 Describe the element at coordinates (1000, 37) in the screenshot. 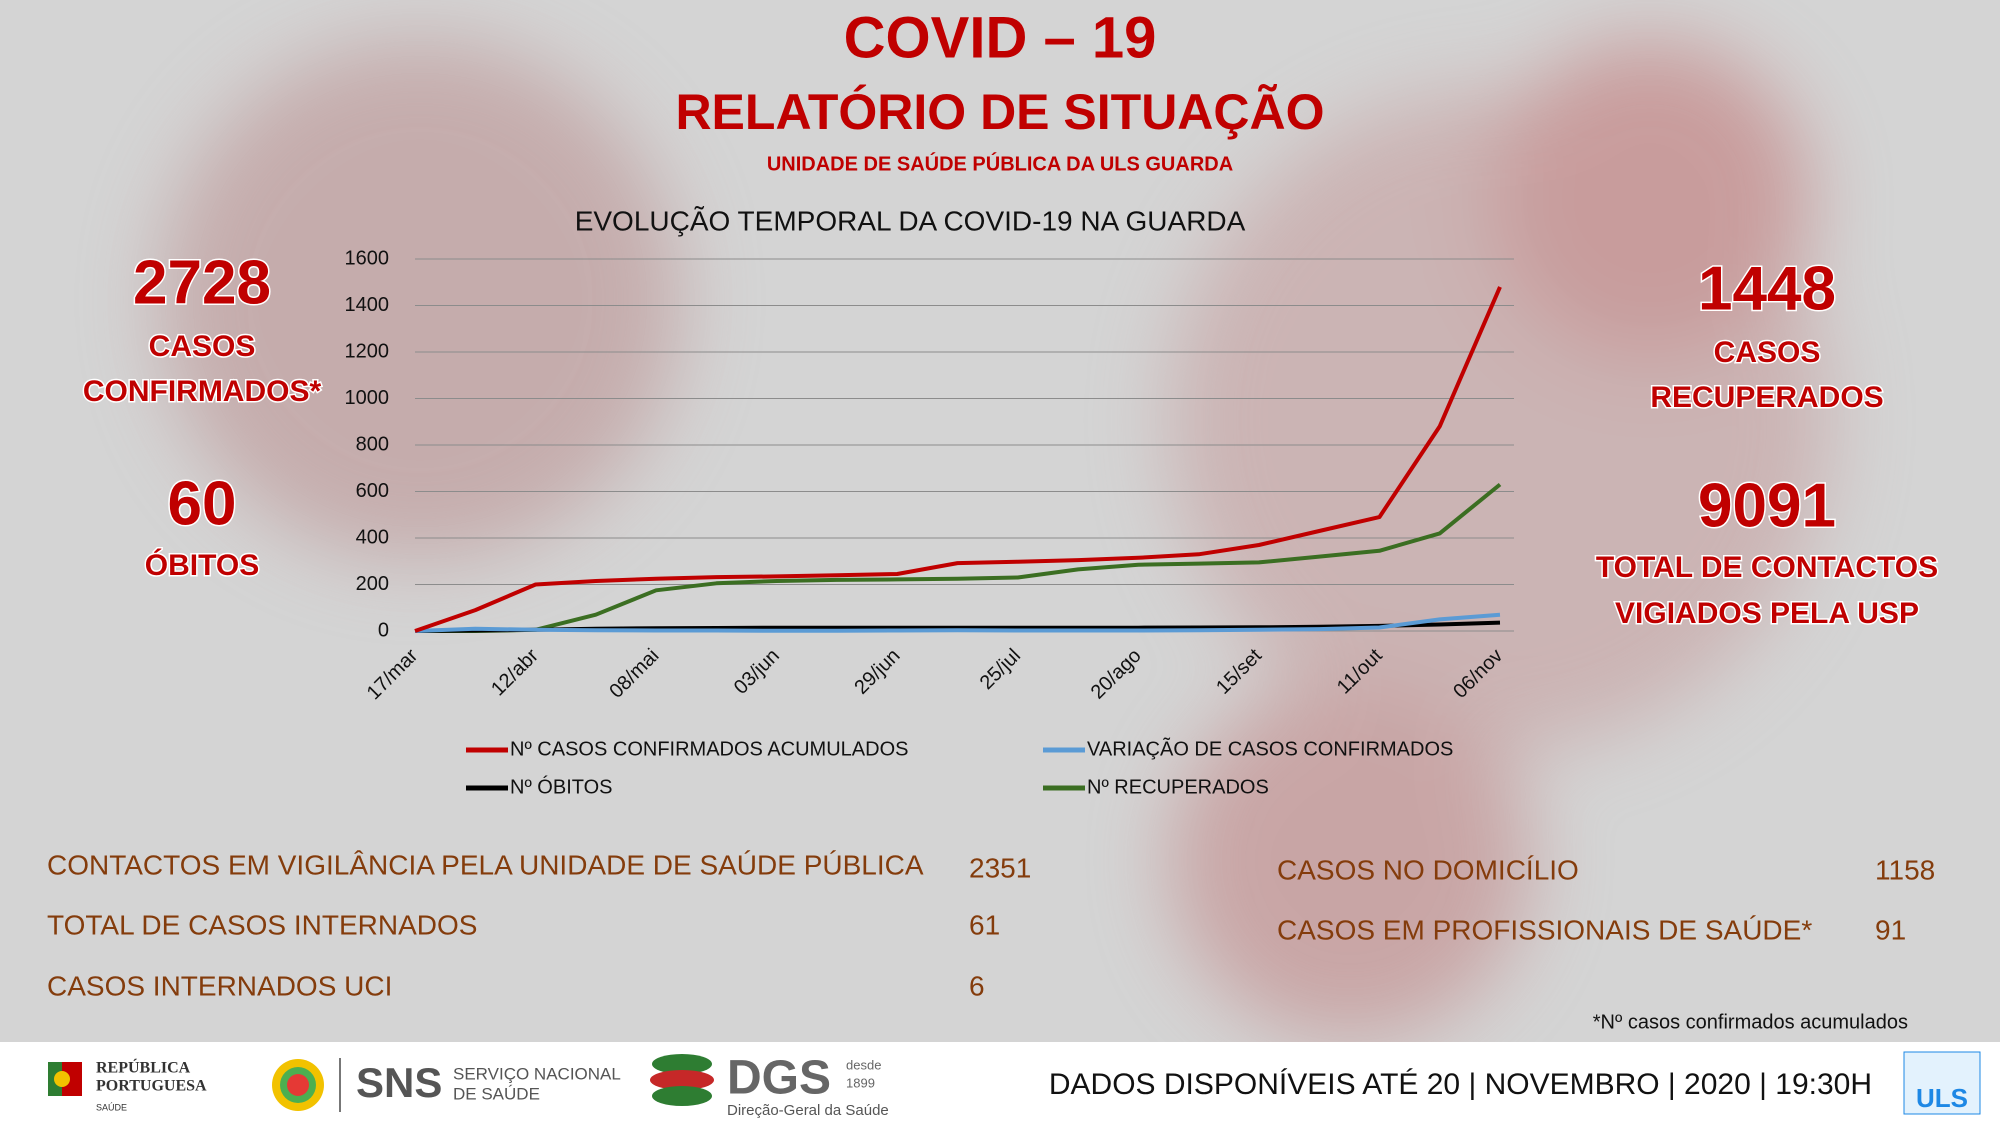

I see `title: COVID – 19` at that location.